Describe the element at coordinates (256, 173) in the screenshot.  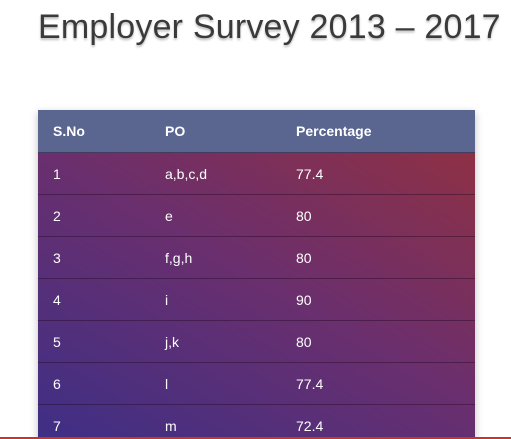
I see `table-row: 1 a,b,c,d 77.4` at that location.